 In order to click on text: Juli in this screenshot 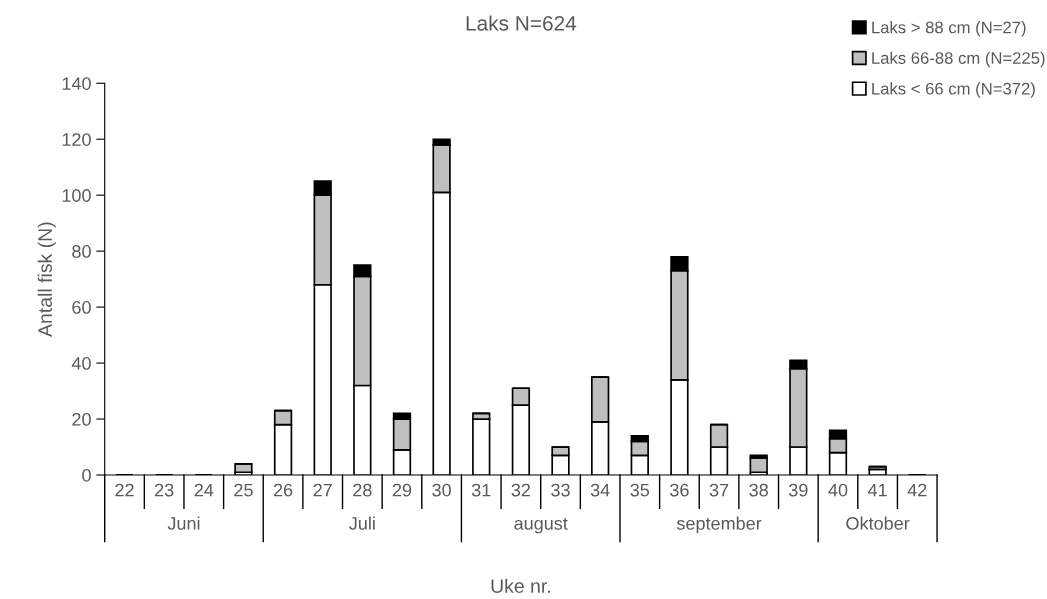, I will do `click(362, 523)`.